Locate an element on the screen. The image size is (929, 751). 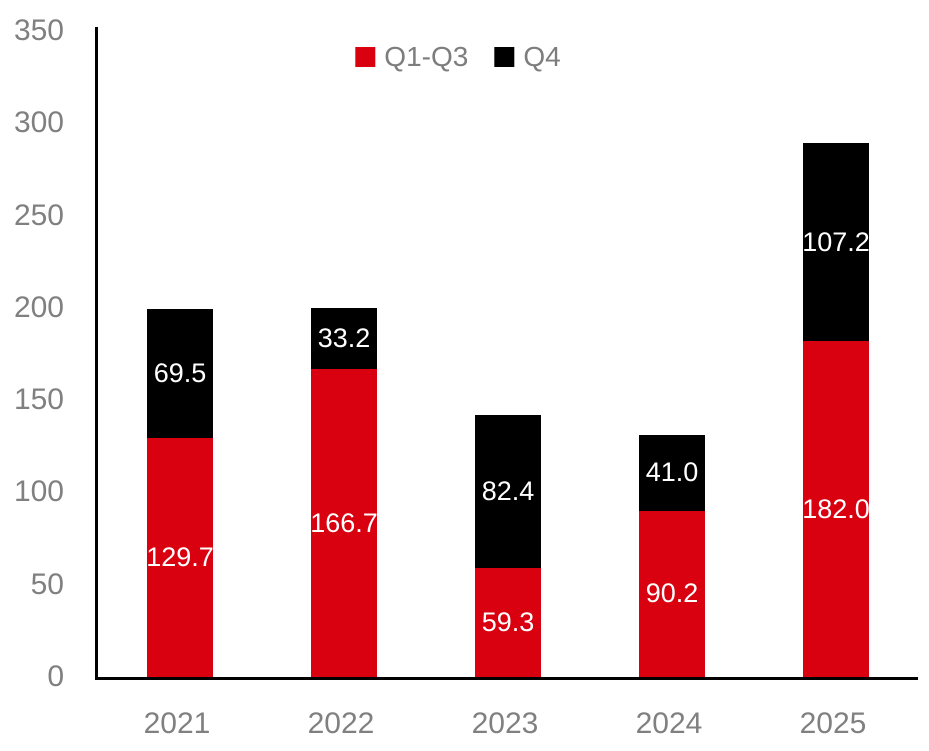
legend-swatch-q1-q3 is located at coordinates (365, 57).